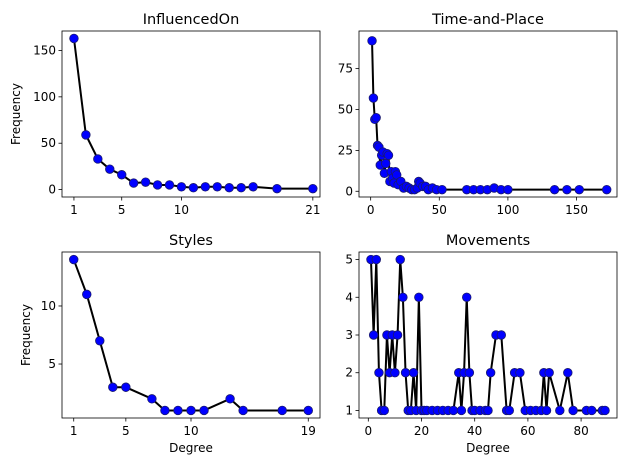 This screenshot has height=469, width=625. I want to click on y-tick-label: 50, so click(48, 143).